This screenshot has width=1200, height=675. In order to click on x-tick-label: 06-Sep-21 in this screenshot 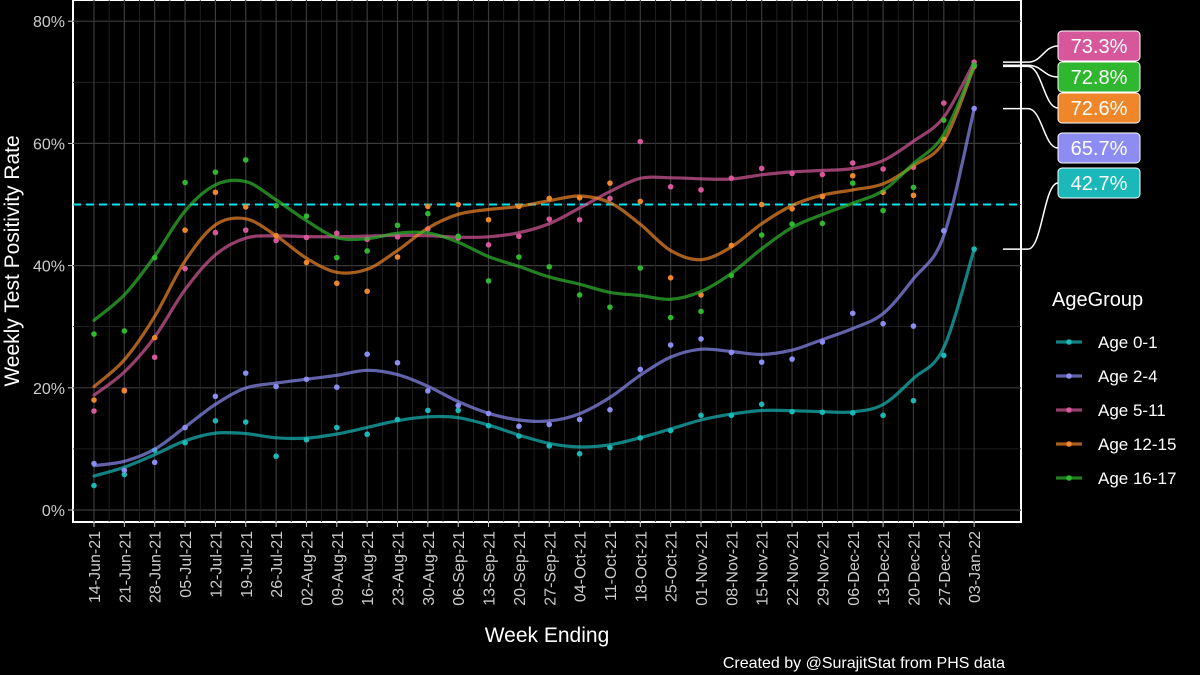, I will do `click(459, 568)`.